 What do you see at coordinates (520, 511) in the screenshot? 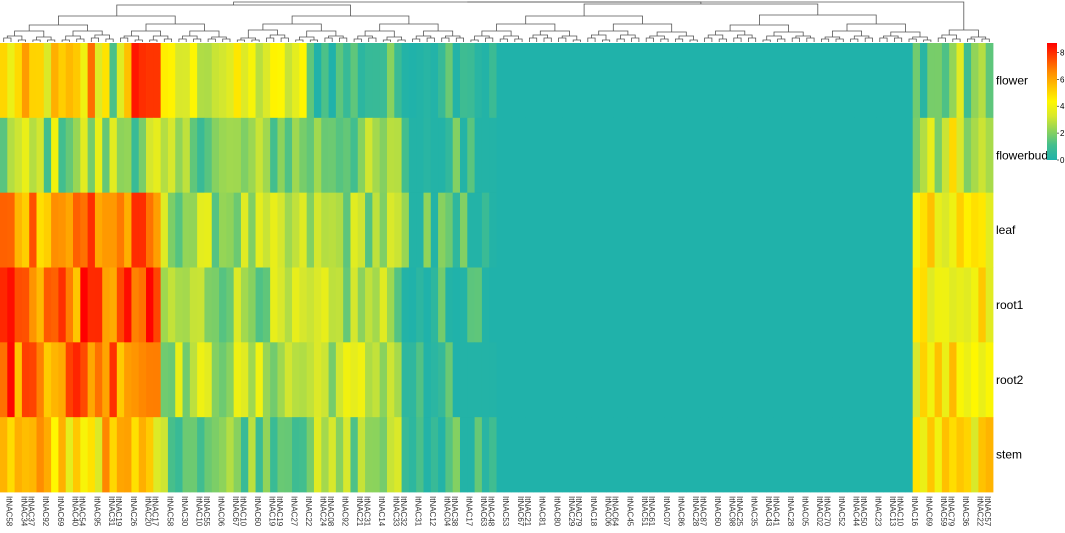
I see `column-label: ItNAC67` at bounding box center [520, 511].